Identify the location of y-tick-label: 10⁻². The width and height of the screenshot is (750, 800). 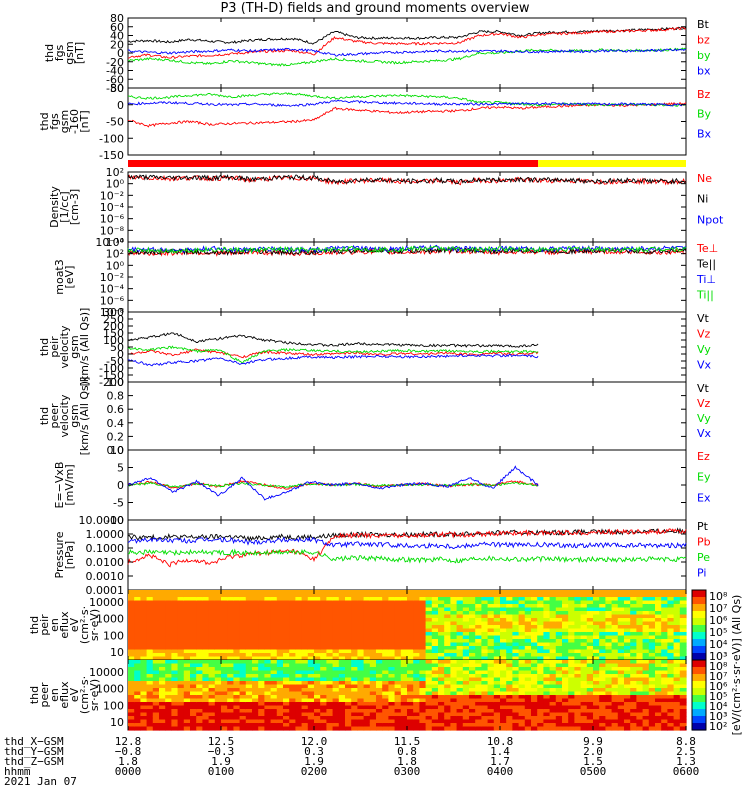
(112, 195).